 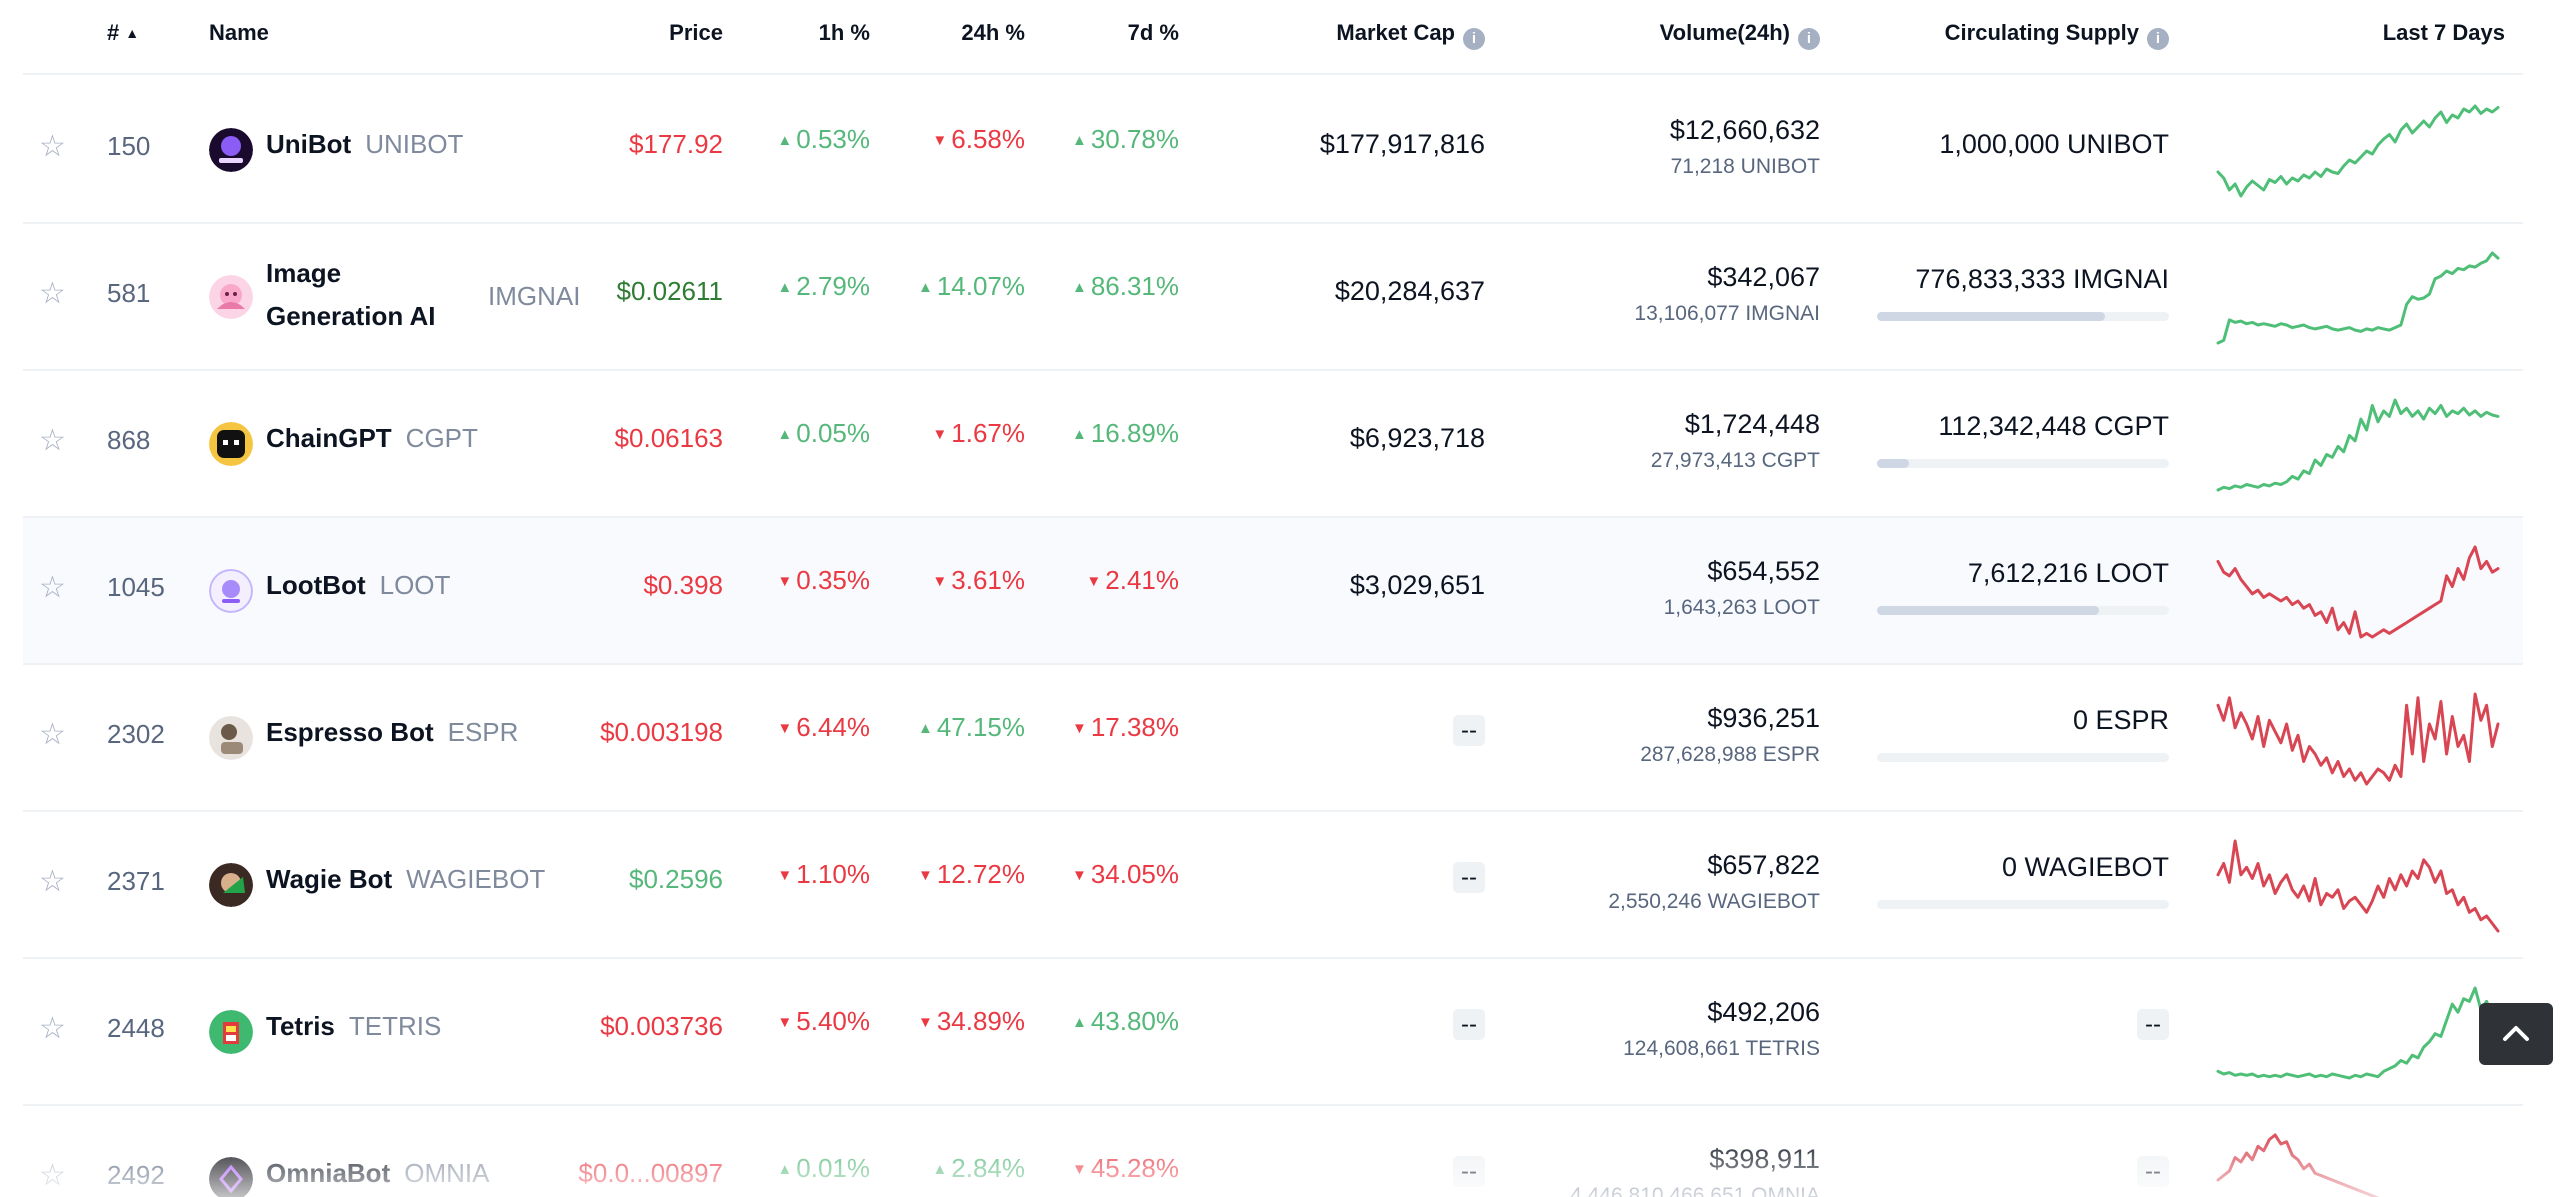 I want to click on market-cap: --, so click(x=1469, y=1025).